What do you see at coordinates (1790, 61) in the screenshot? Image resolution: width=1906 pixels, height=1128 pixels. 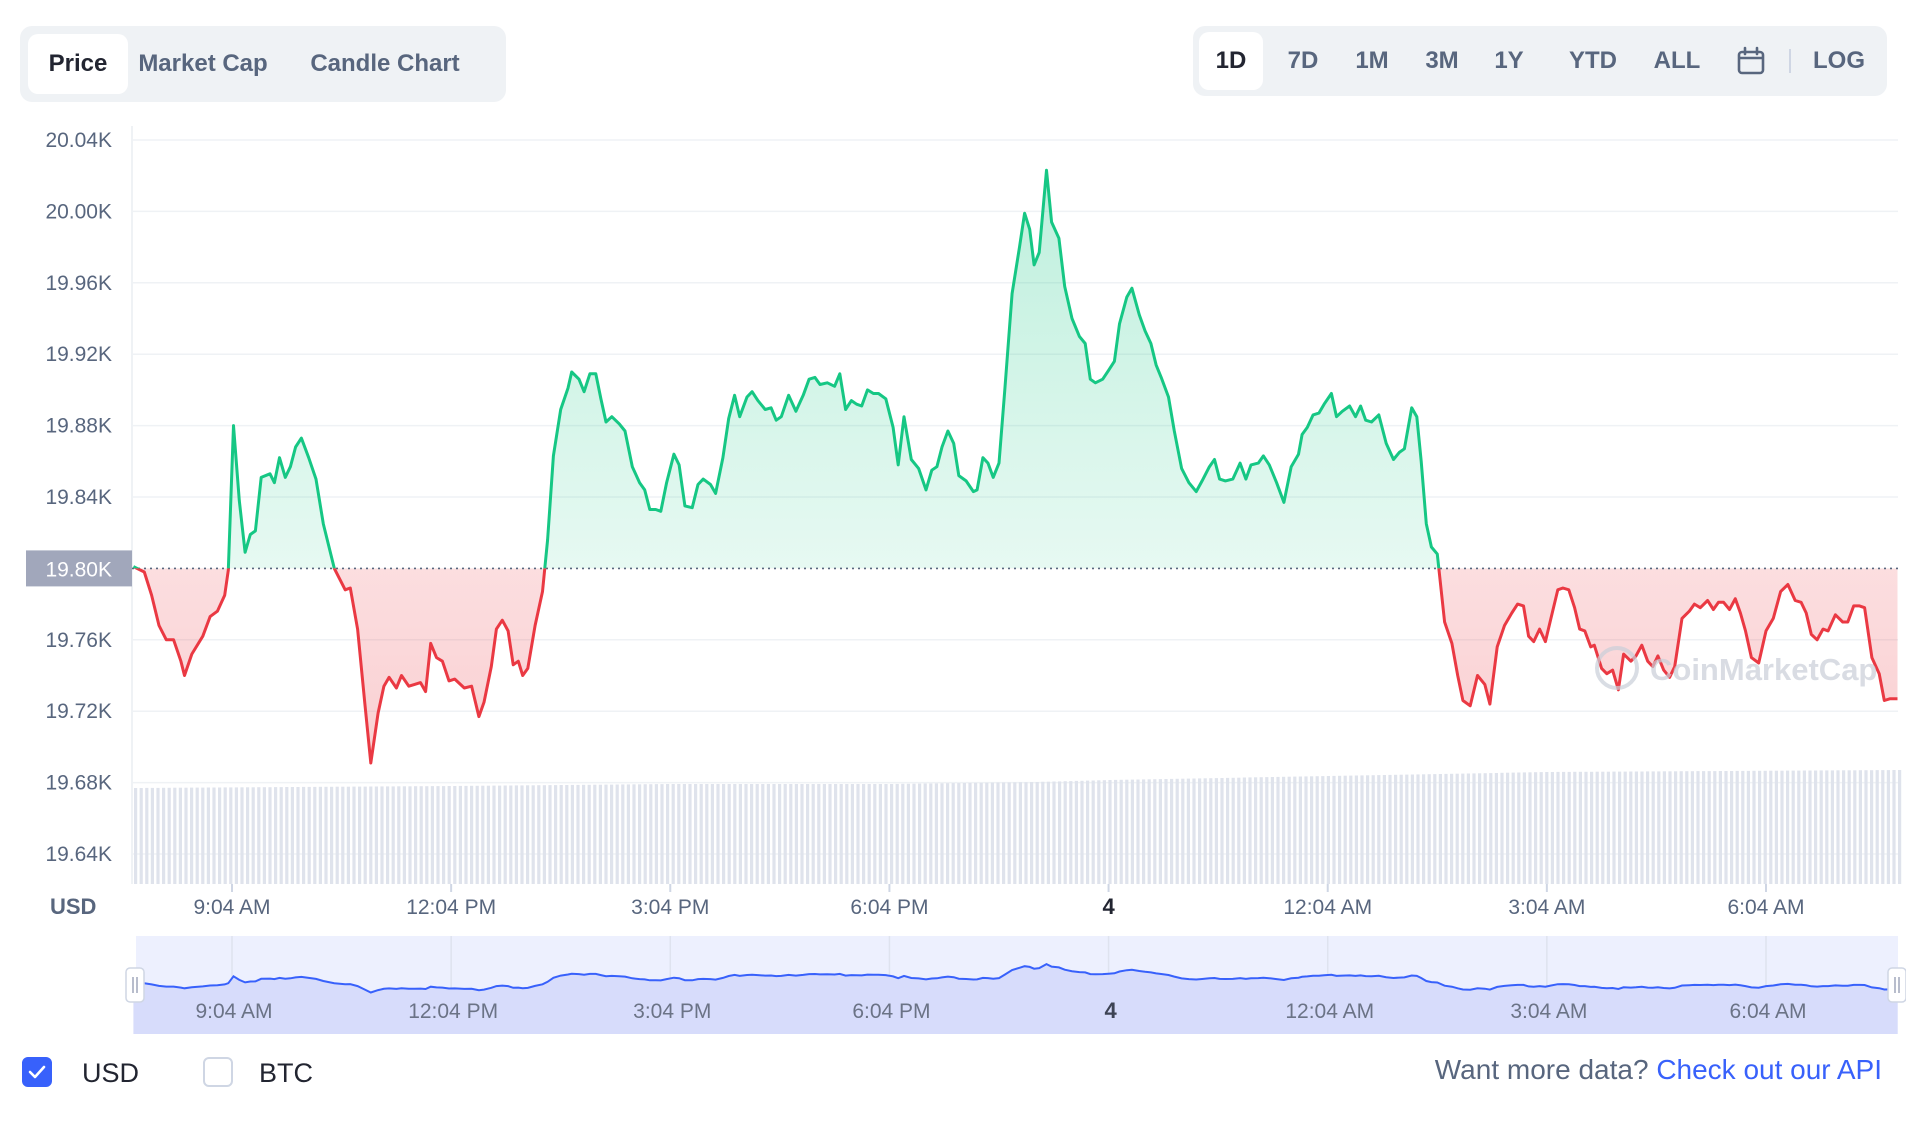 I see `range-separator` at bounding box center [1790, 61].